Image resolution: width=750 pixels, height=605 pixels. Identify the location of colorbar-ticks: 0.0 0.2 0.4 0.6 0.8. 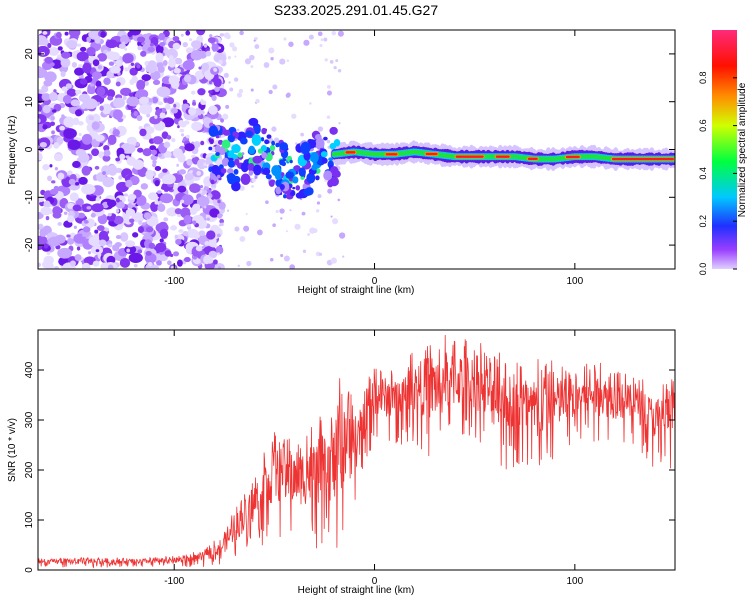
(717, 173).